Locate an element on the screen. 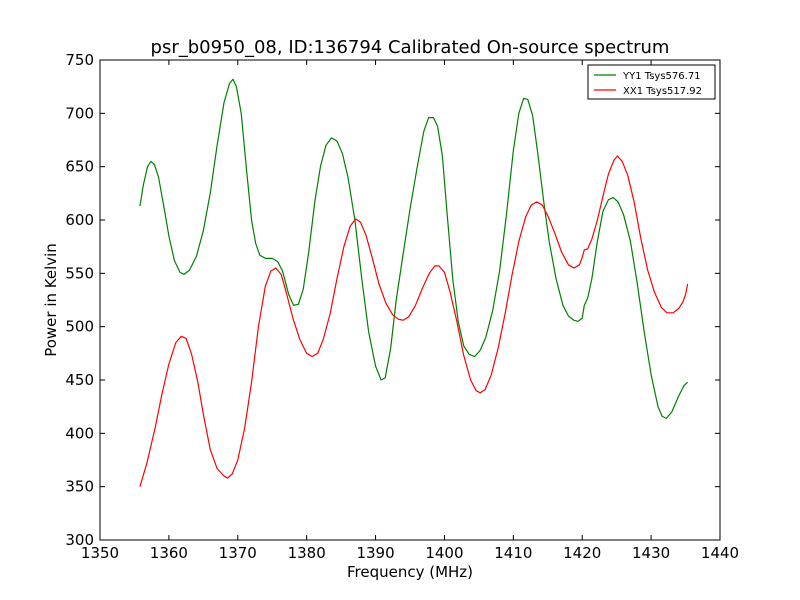 This screenshot has height=600, width=800. y-tick-label: 600 is located at coordinates (79, 220).